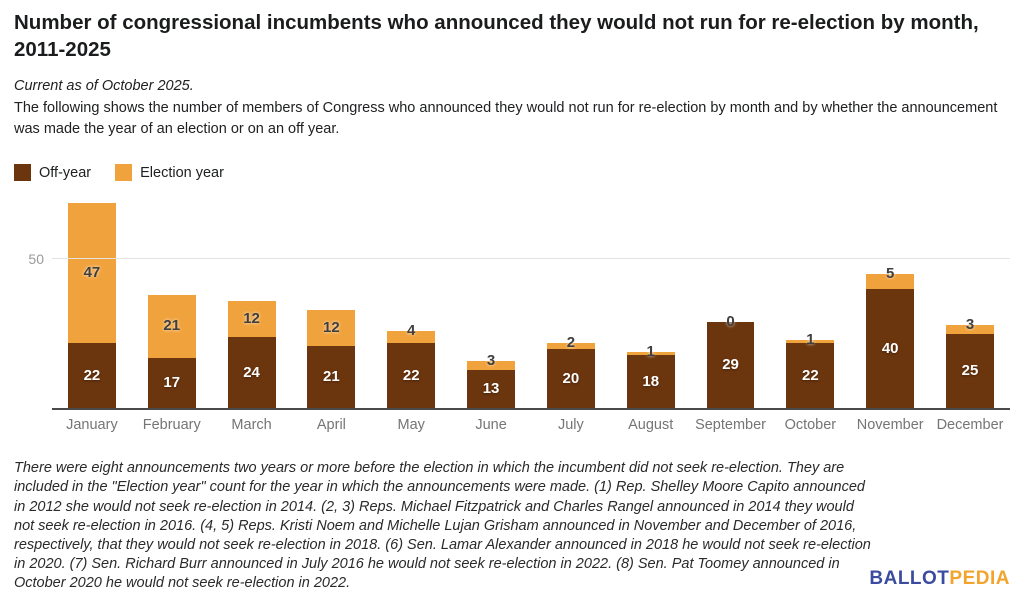 Image resolution: width=1024 pixels, height=602 pixels. I want to click on election-year-segment-january: 47, so click(91, 272).